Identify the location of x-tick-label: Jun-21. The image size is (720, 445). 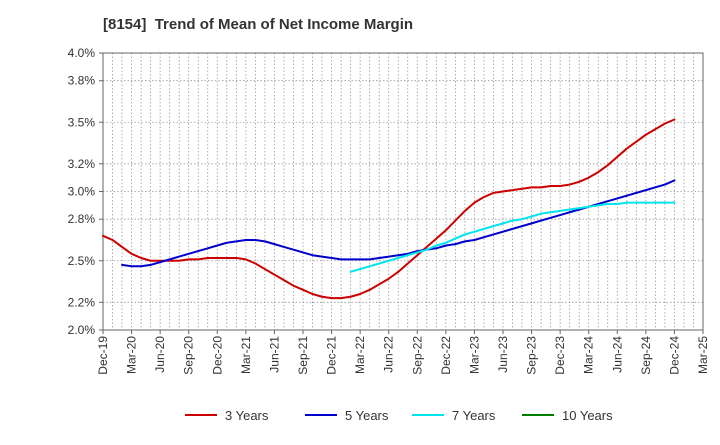
(274, 354).